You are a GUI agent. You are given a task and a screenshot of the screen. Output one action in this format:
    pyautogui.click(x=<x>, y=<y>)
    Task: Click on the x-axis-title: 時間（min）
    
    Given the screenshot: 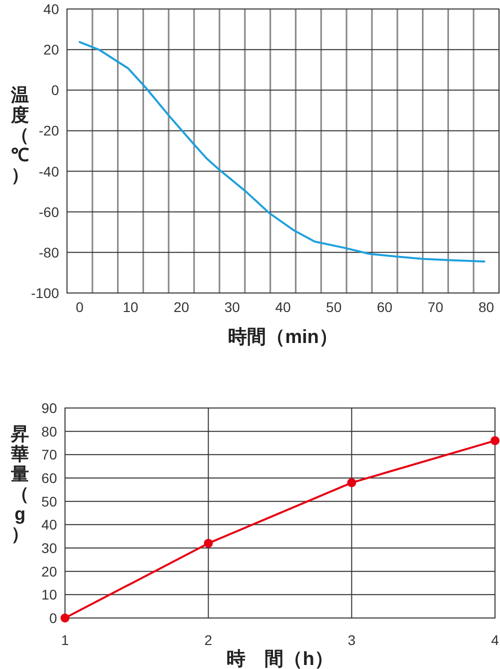 What is the action you would take?
    pyautogui.click(x=283, y=337)
    